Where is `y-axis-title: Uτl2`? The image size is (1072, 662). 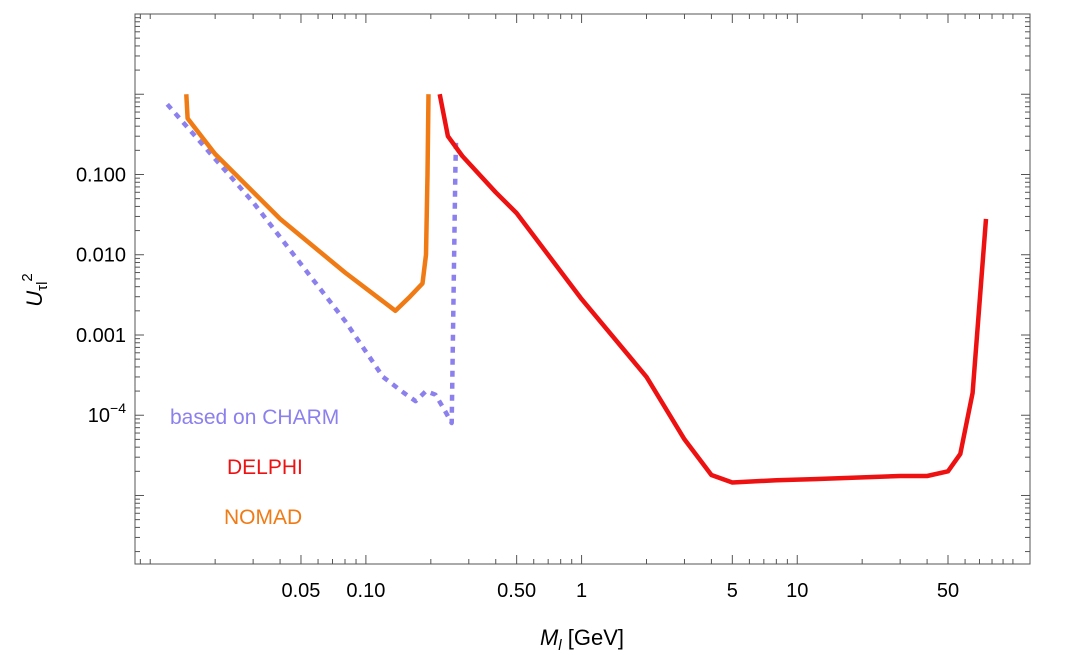
y-axis-title: Uτl2 is located at coordinates (35, 290).